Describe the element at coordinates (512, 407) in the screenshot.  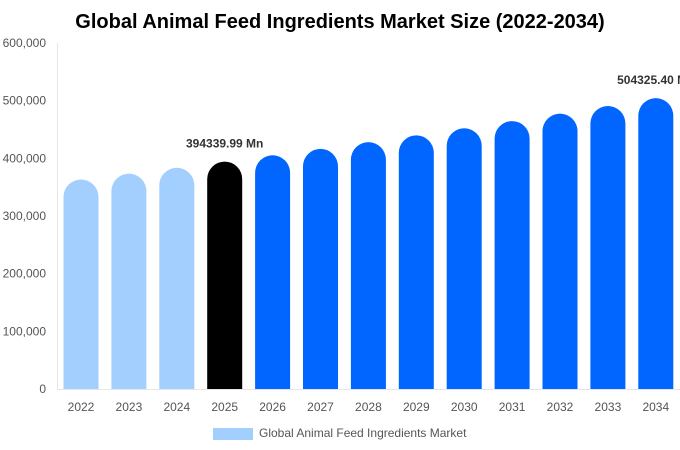
I see `x-tick-label: 2031` at that location.